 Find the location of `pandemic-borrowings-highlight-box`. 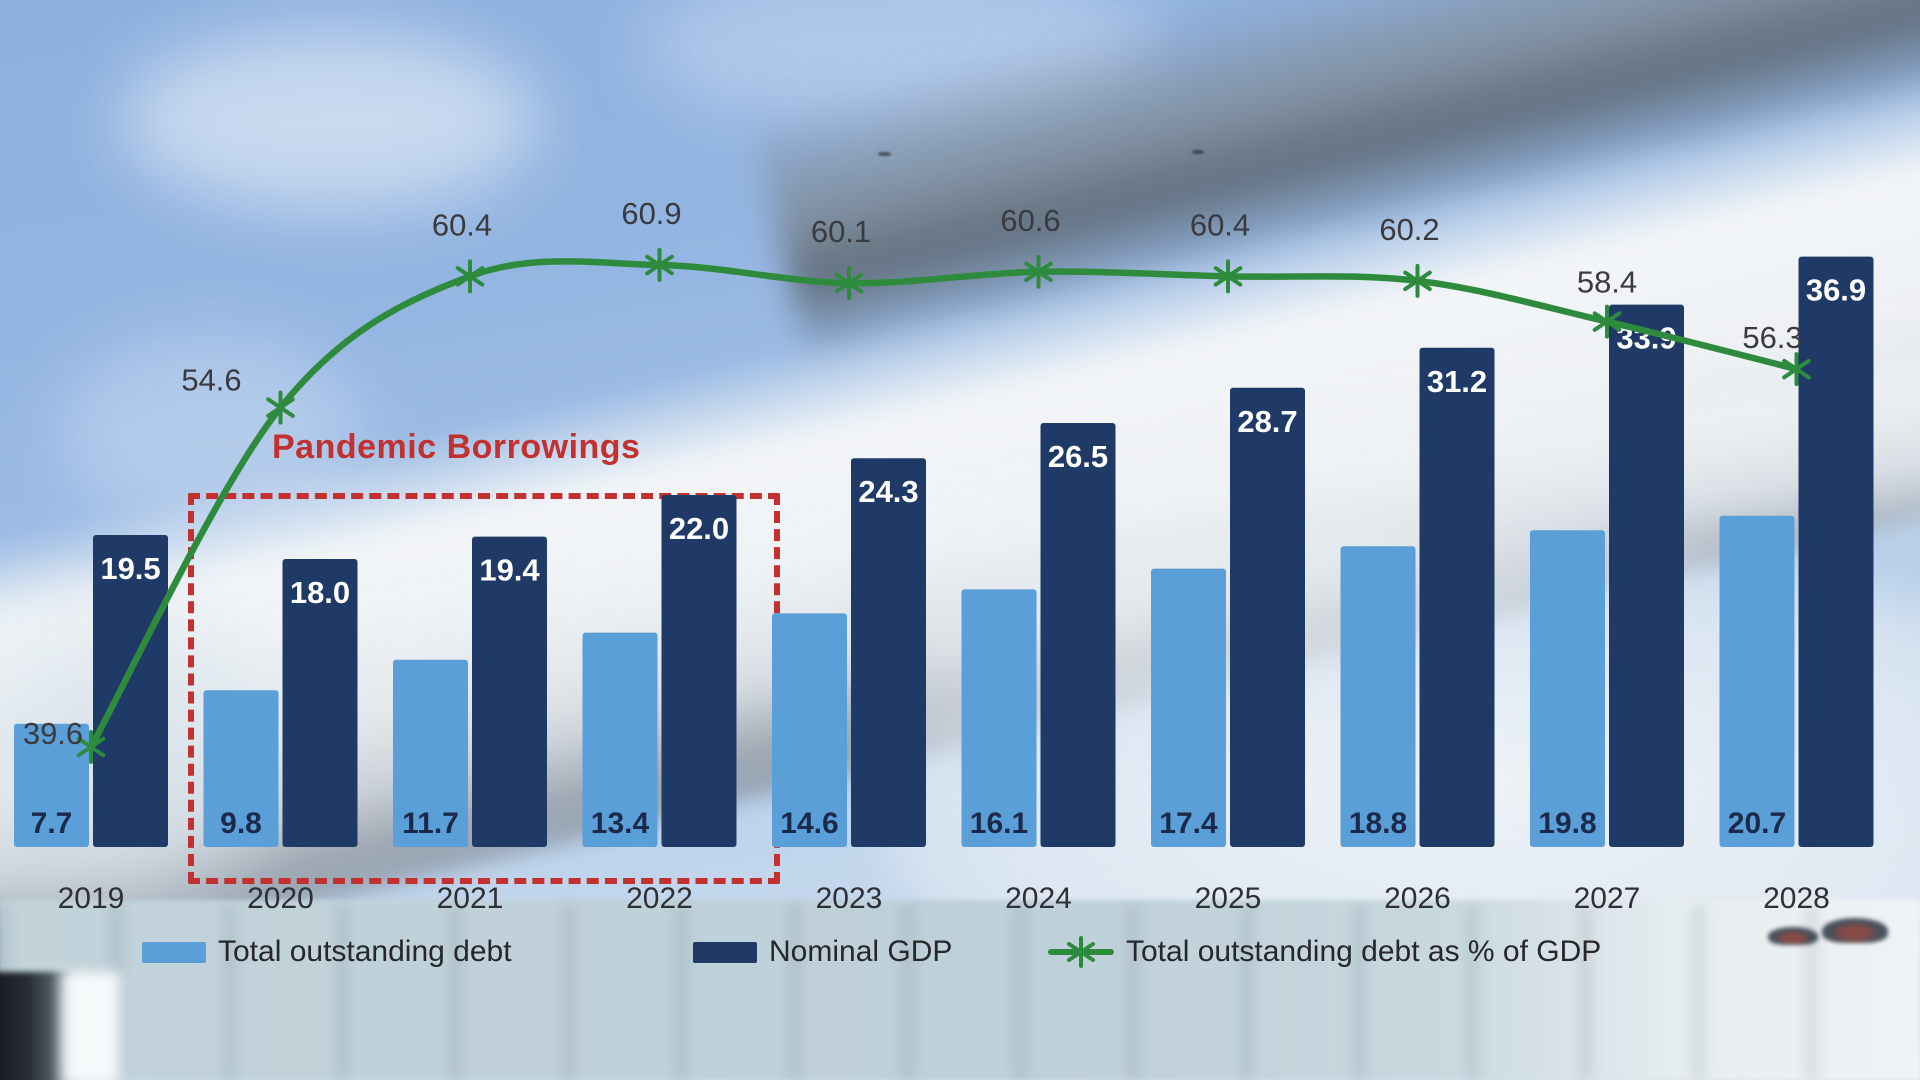

pandemic-borrowings-highlight-box is located at coordinates (484, 688).